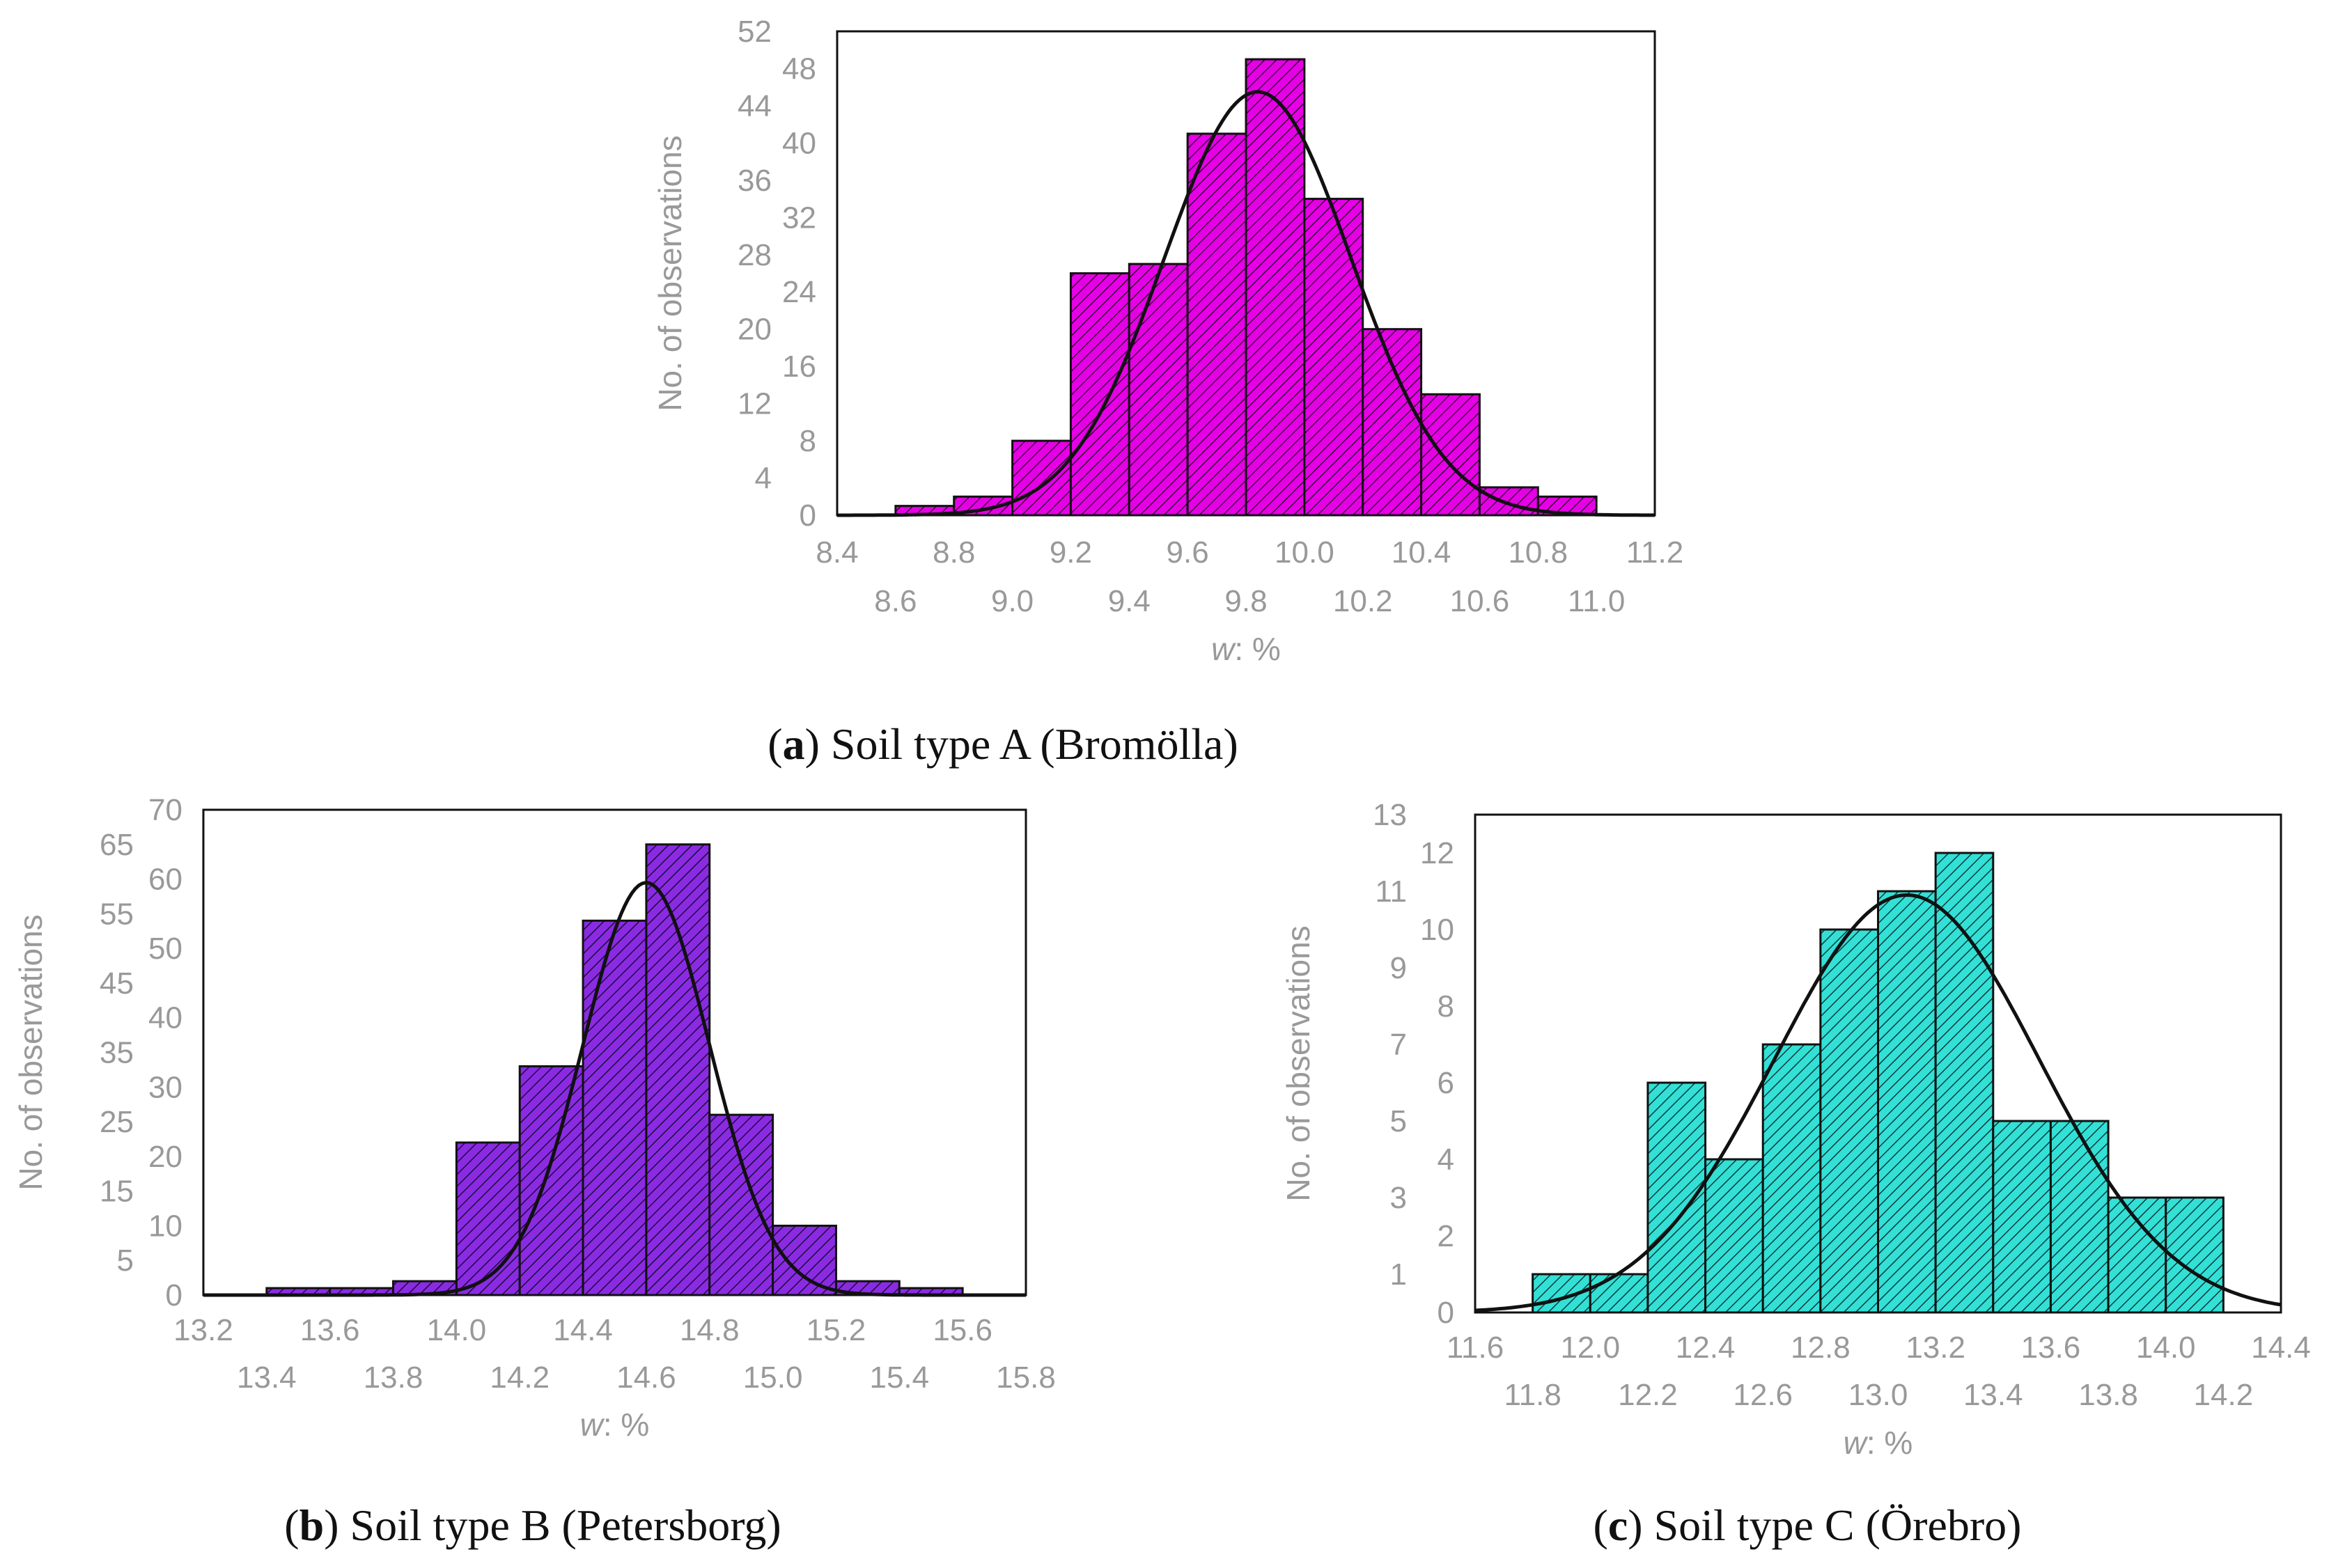 The width and height of the screenshot is (2329, 1568). What do you see at coordinates (1475, 1348) in the screenshot?
I see `x-tick-label: 11.6` at bounding box center [1475, 1348].